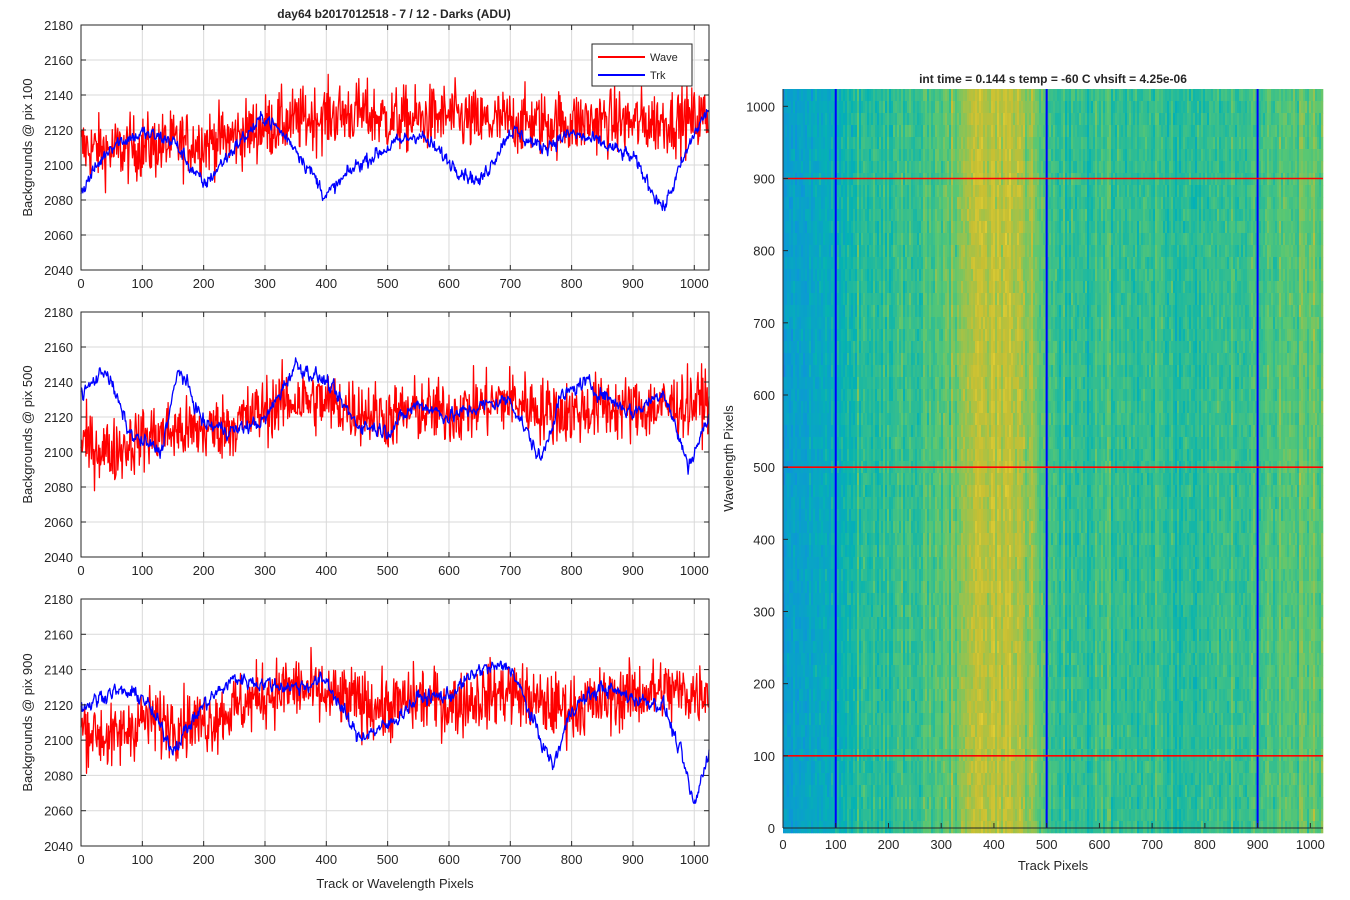 This screenshot has width=1350, height=900. I want to click on axes-frame, so click(395, 722).